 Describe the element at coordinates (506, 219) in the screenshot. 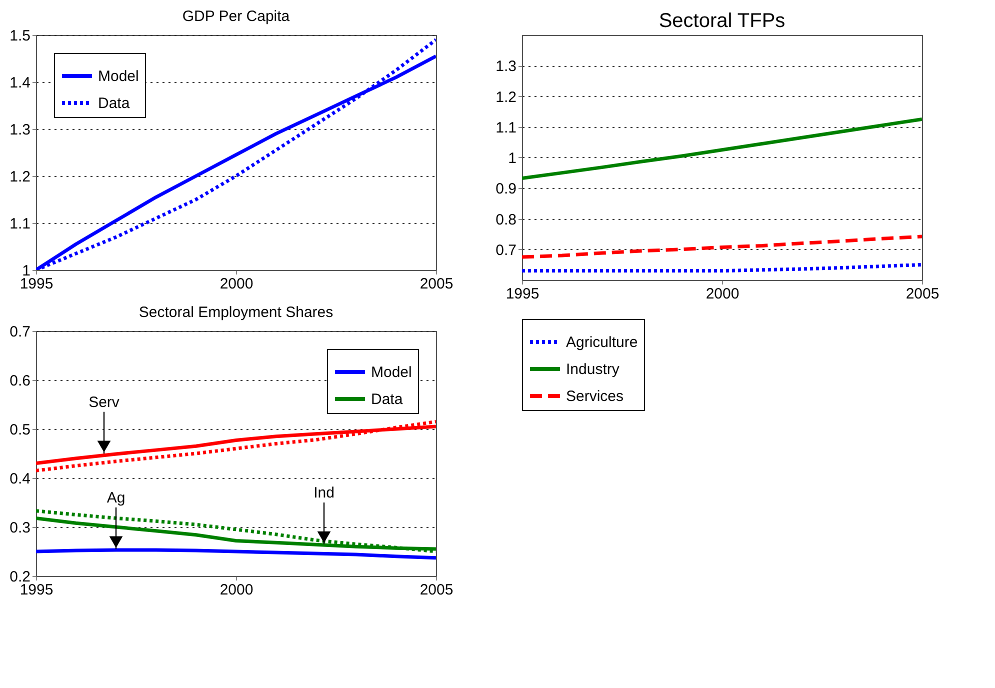

I see `y-tick-label: 0.8` at that location.